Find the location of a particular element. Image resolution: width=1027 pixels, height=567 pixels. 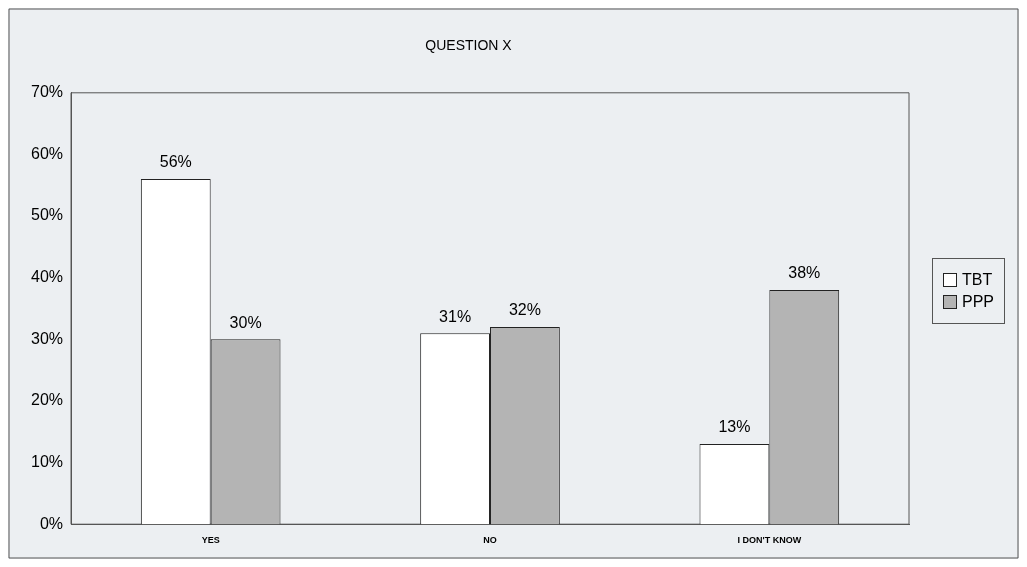

text: 30% is located at coordinates (245, 322).